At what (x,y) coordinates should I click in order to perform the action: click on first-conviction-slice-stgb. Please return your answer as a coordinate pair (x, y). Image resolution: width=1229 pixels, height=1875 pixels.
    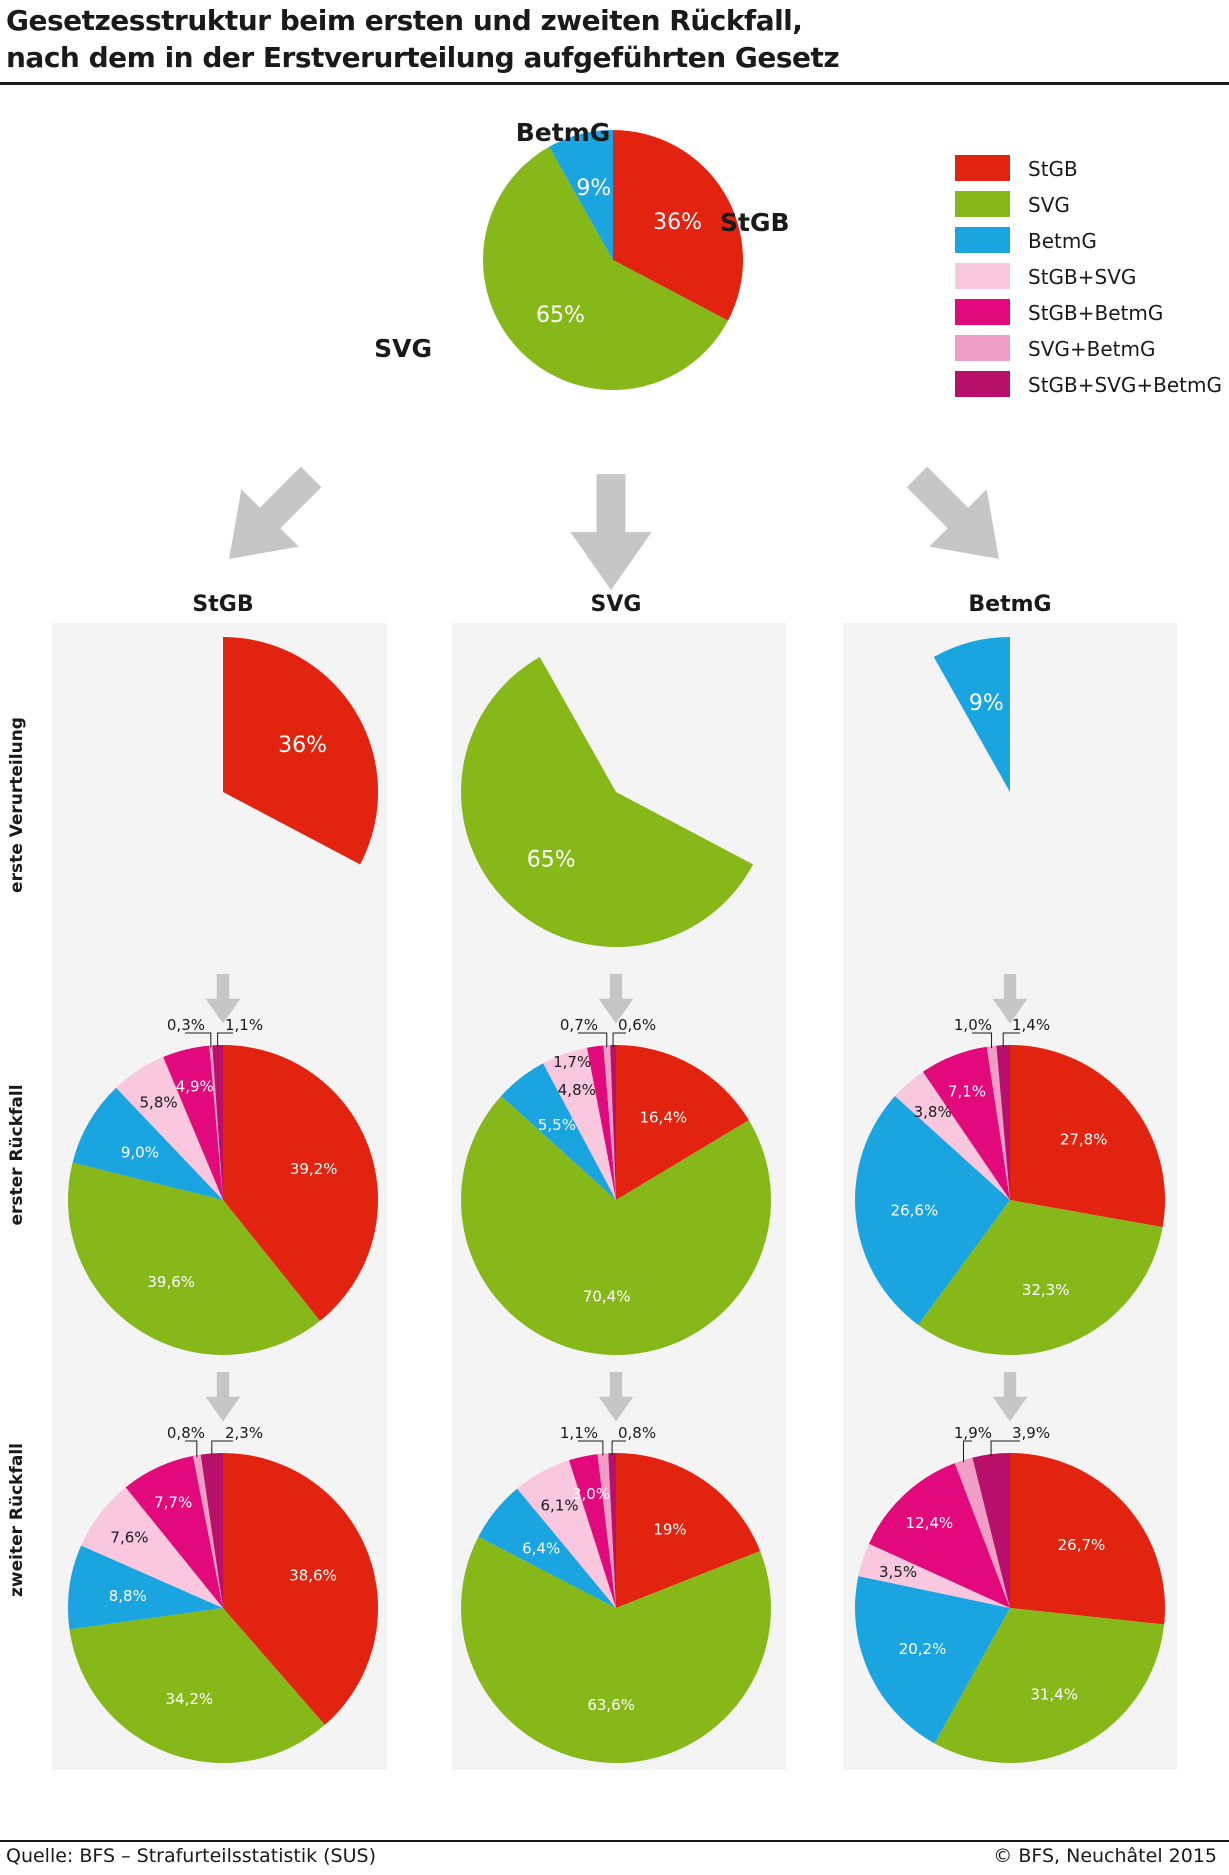
    Looking at the image, I should click on (301, 750).